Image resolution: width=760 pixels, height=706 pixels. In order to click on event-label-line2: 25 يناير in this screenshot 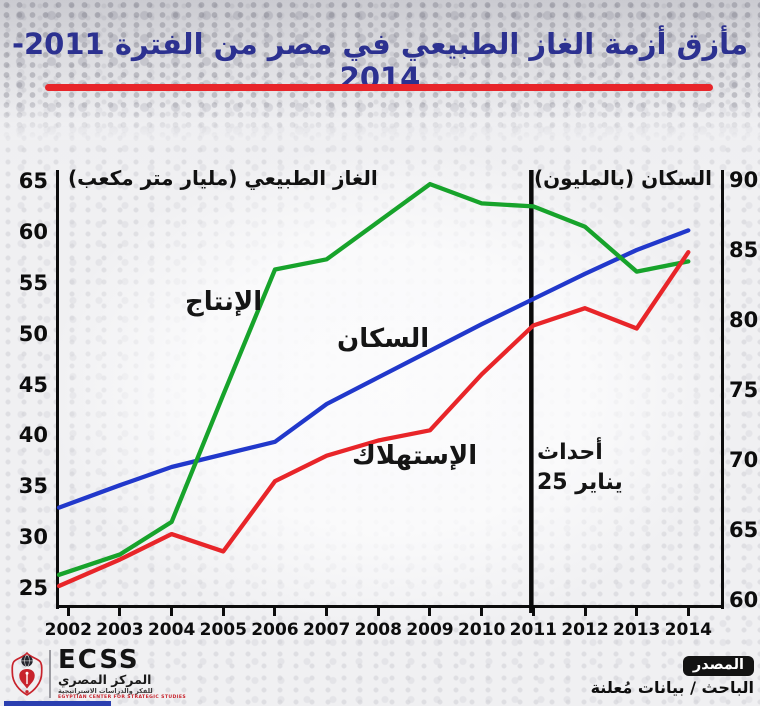, I will do `click(580, 482)`.